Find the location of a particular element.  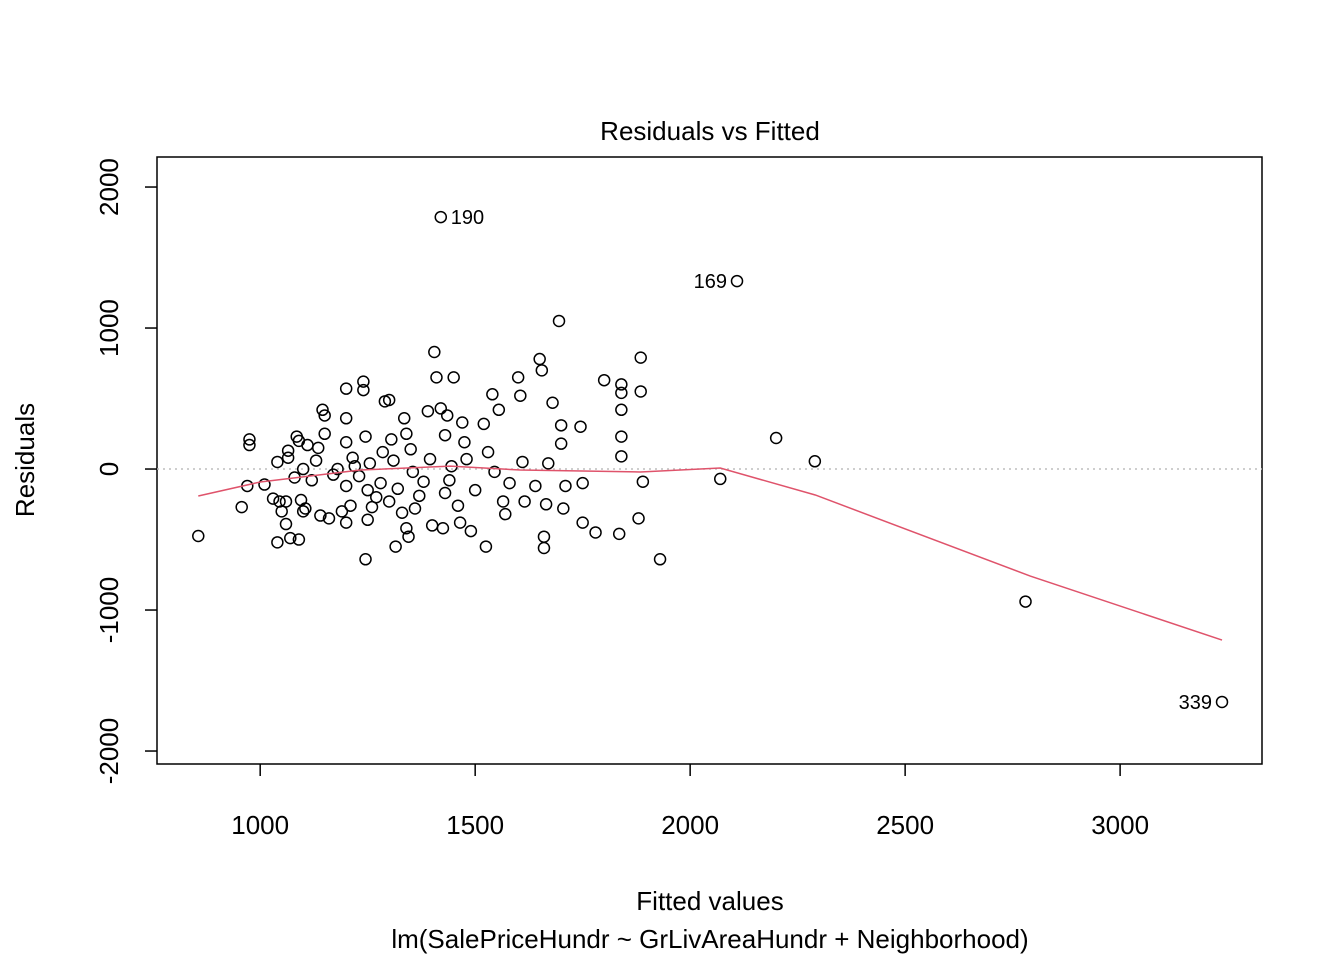

y-tick-label: 2000 is located at coordinates (109, 187).